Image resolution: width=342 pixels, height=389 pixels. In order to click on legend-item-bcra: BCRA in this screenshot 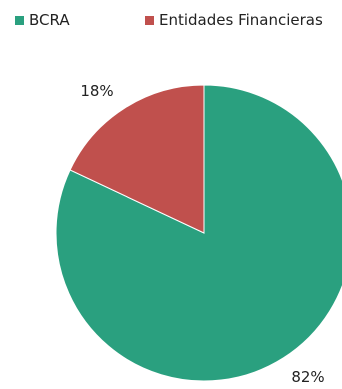, I will do `click(42, 20)`.